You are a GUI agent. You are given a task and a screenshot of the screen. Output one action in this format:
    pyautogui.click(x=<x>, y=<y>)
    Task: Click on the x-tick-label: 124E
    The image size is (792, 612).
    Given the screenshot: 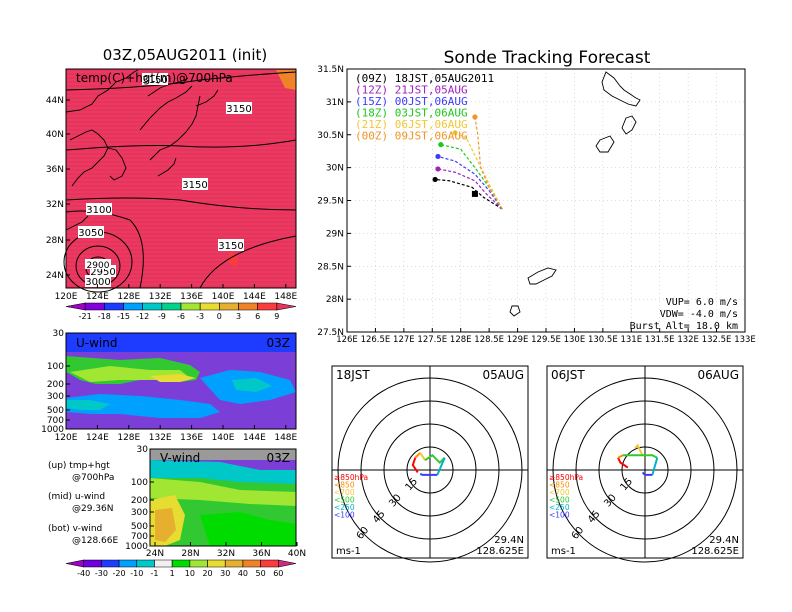 What is the action you would take?
    pyautogui.click(x=97, y=297)
    